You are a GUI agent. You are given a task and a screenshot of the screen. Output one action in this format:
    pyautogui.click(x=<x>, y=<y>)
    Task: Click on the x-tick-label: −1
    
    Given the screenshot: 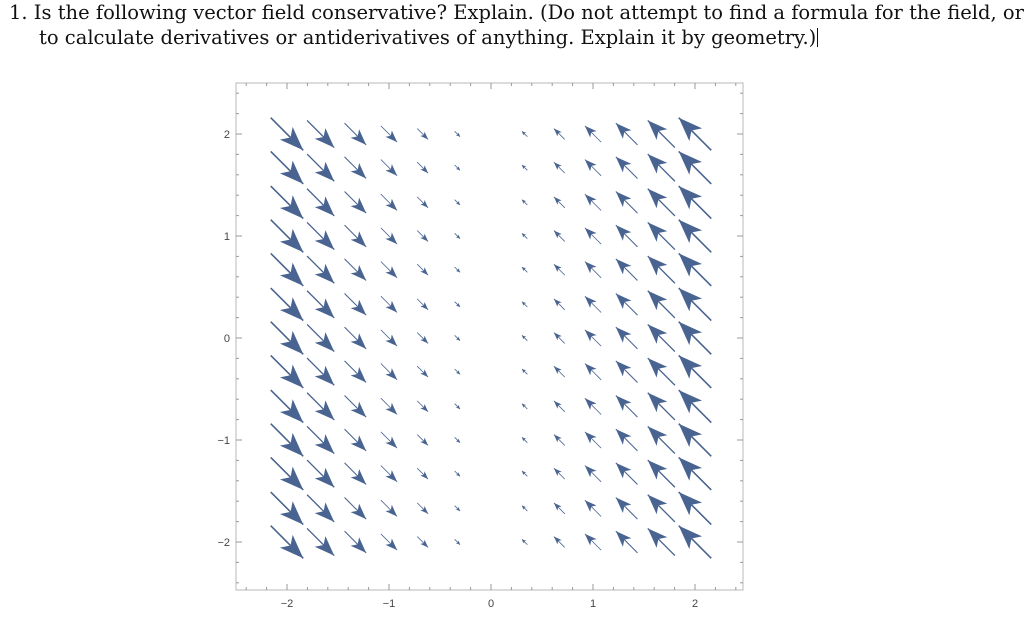 What is the action you would take?
    pyautogui.click(x=389, y=604)
    